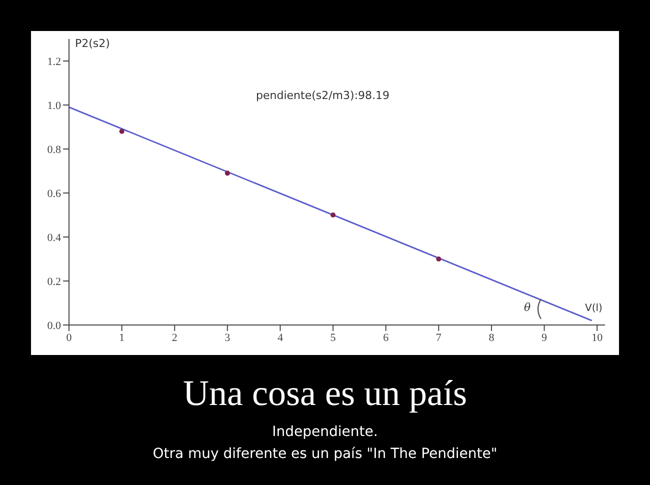  I want to click on text: Independiente., so click(325, 432).